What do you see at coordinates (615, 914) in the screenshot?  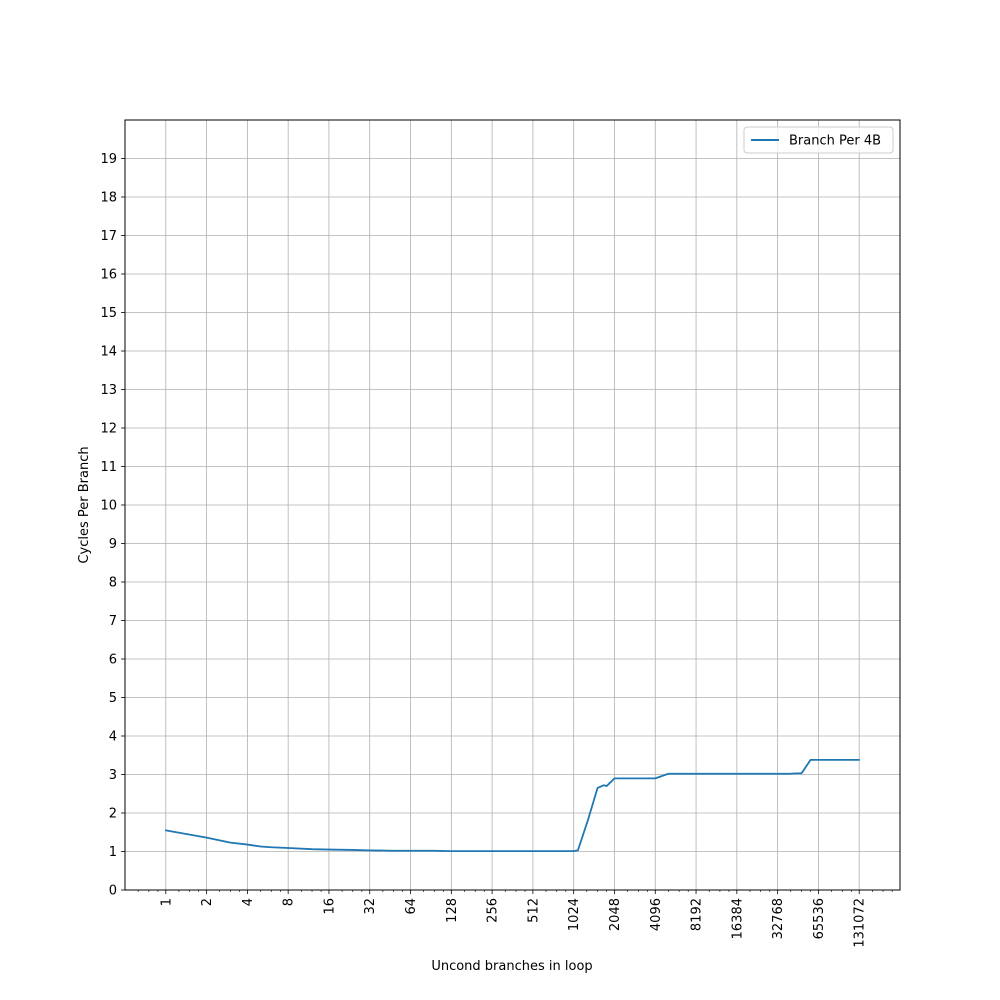 I see `x-tick-label: 2048` at bounding box center [615, 914].